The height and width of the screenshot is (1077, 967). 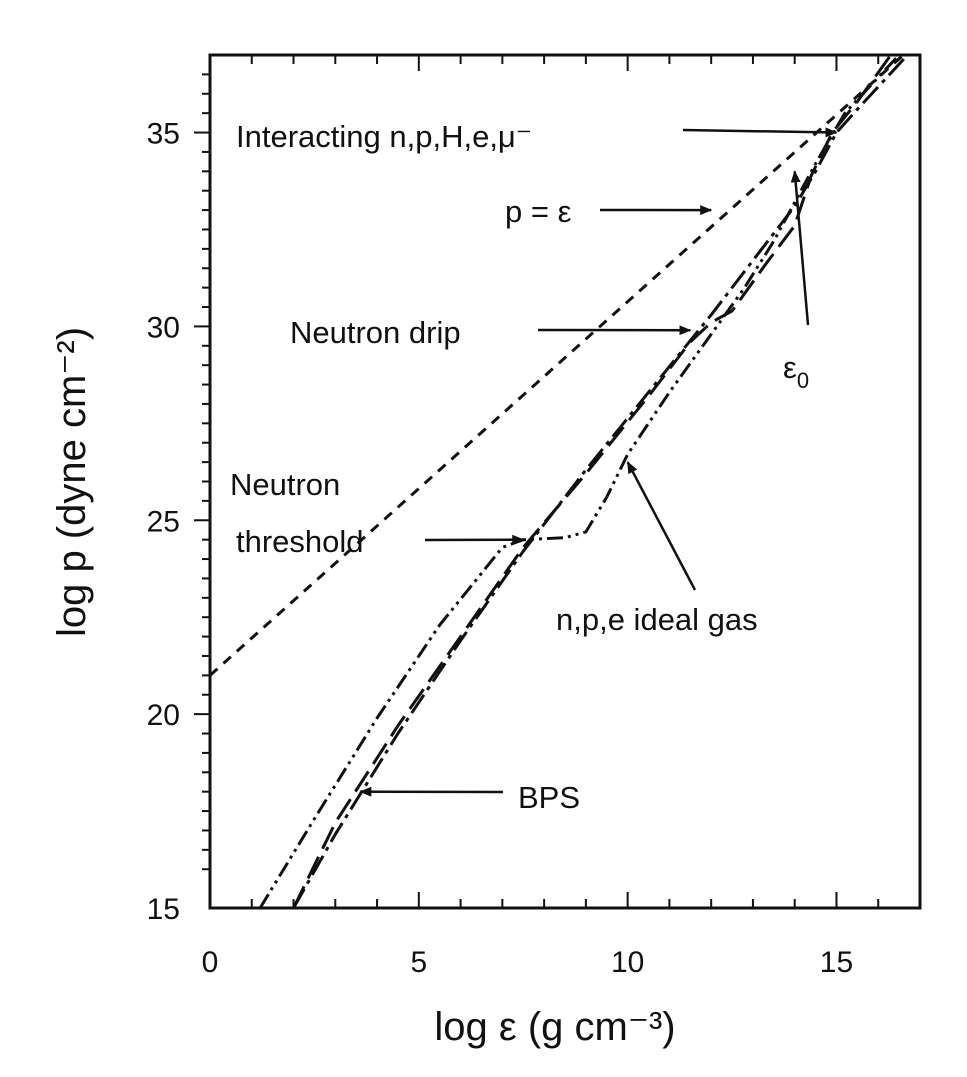 I want to click on y-tick-label: 20, so click(x=163, y=715).